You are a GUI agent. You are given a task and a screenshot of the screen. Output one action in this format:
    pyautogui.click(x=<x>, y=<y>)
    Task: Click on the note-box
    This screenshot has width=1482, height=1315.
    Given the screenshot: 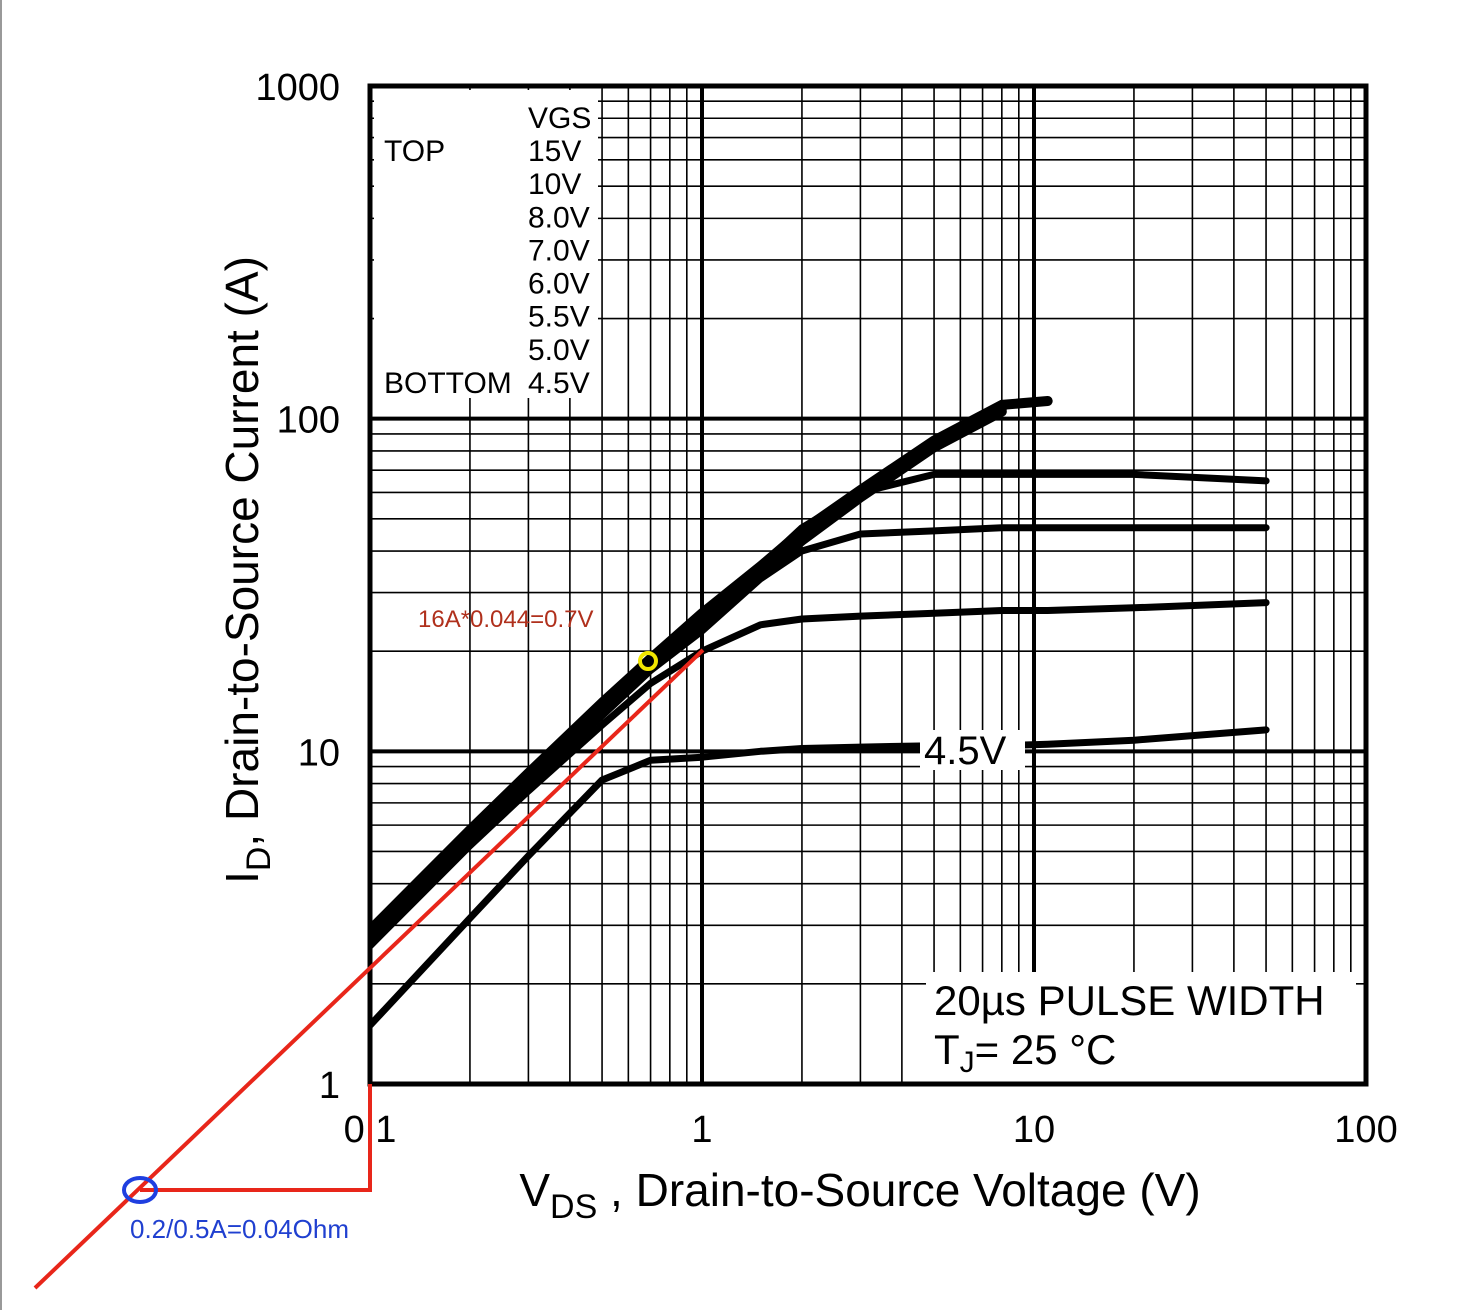 What is the action you would take?
    pyautogui.click(x=1141, y=1027)
    